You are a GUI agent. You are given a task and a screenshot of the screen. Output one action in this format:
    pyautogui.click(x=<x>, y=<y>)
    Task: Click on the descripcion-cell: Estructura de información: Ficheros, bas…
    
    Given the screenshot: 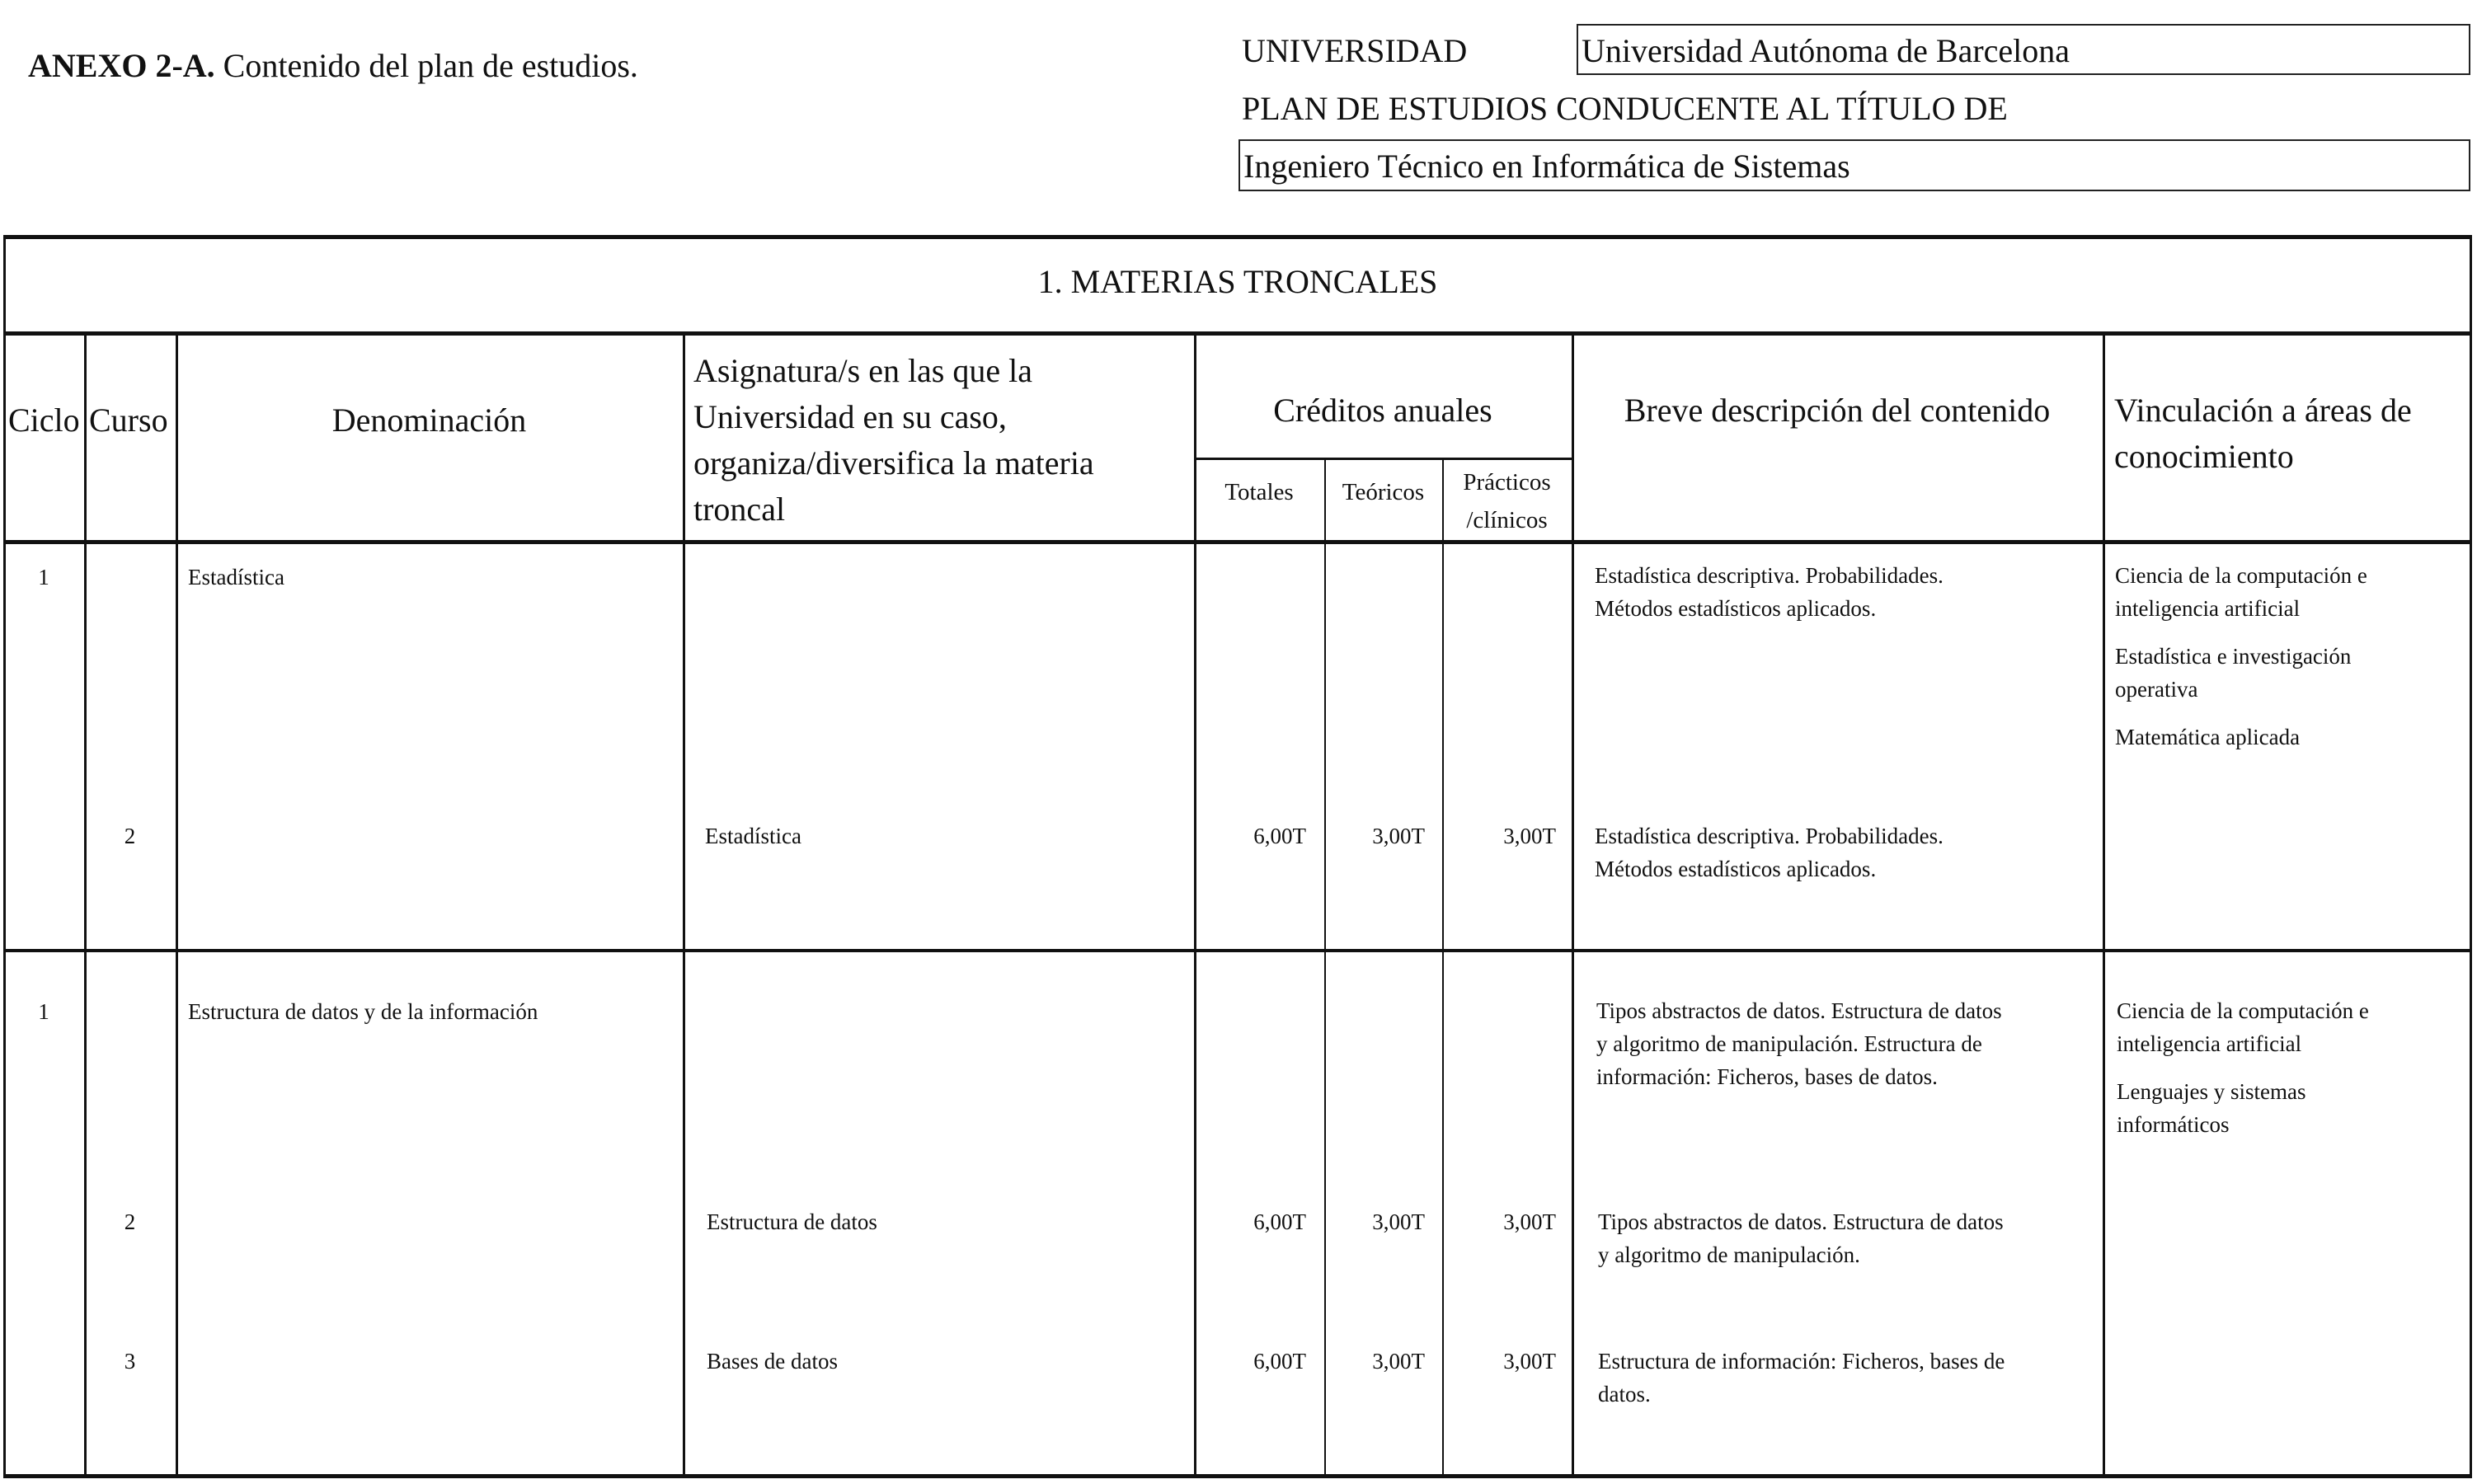 What is the action you would take?
    pyautogui.click(x=1801, y=1378)
    